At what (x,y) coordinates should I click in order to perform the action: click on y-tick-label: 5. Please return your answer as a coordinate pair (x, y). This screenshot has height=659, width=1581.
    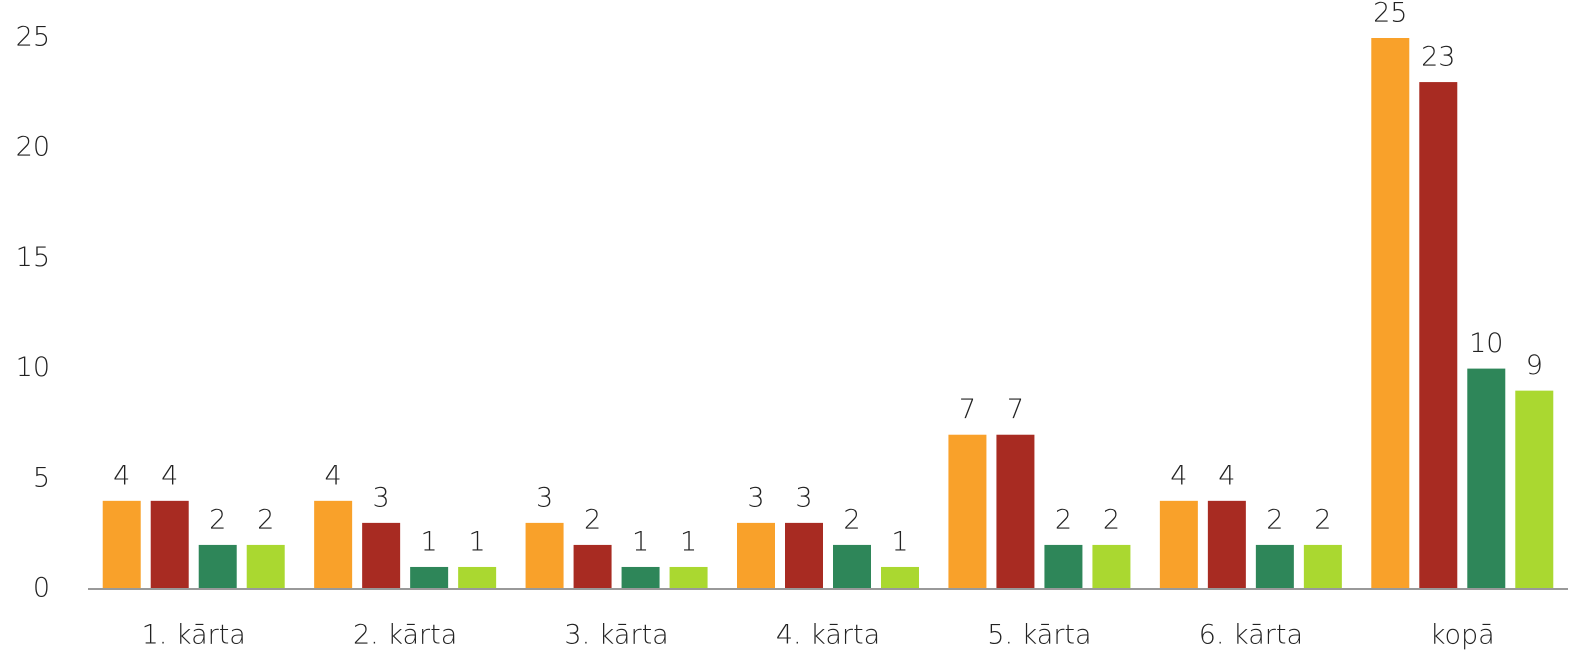
    Looking at the image, I should click on (41, 477).